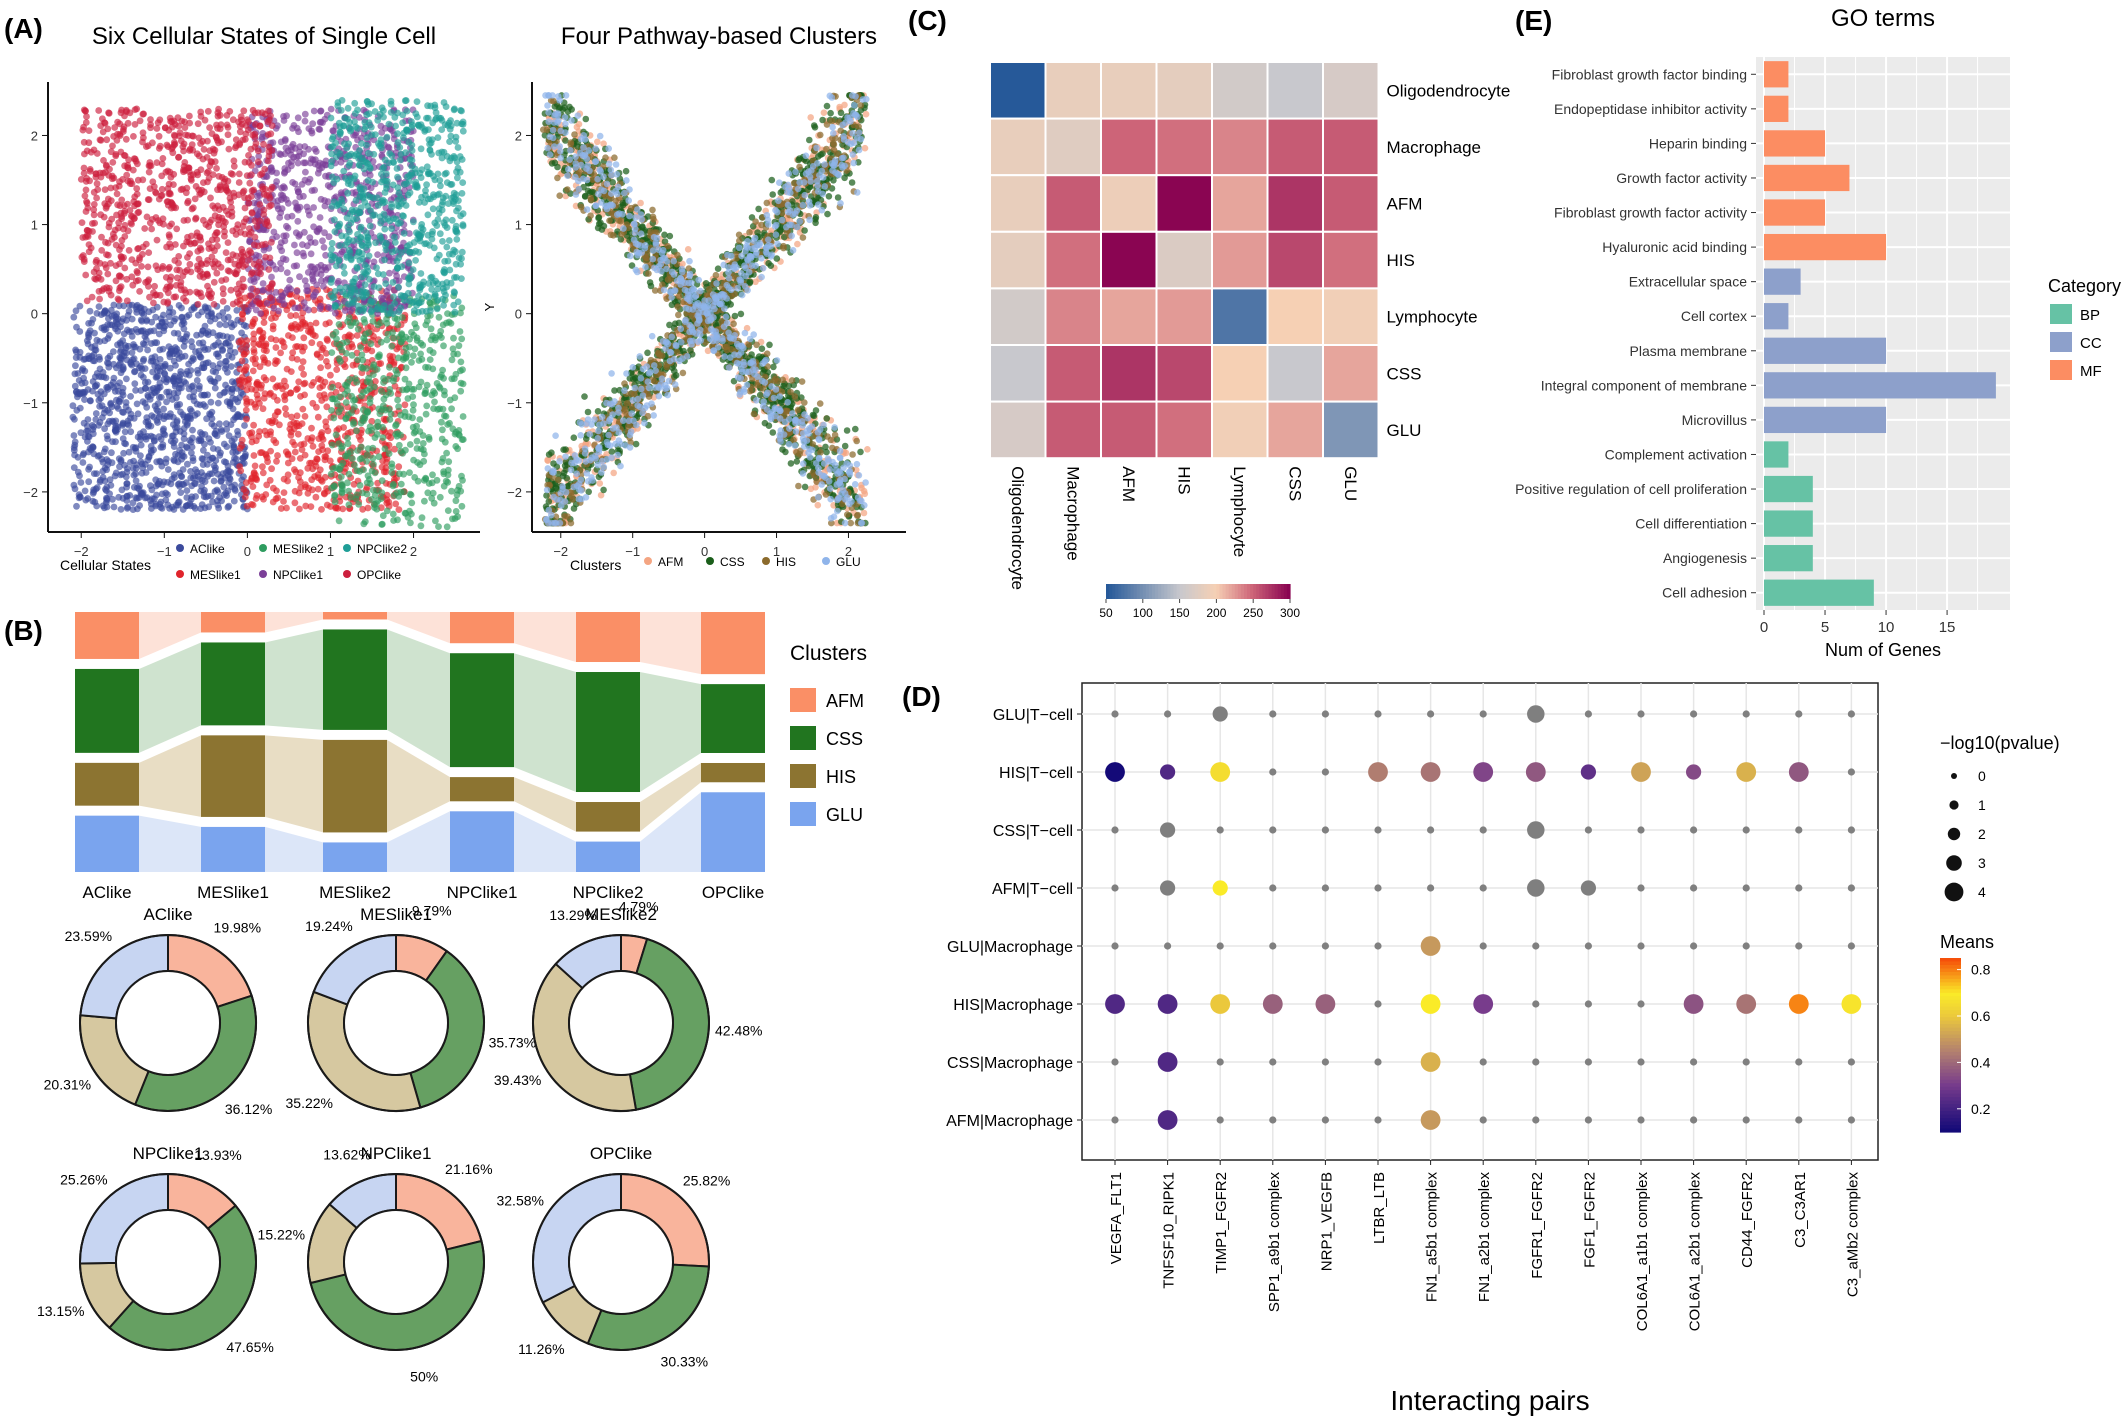 This screenshot has width=2128, height=1420. I want to click on legend-key-npclike2, so click(347, 548).